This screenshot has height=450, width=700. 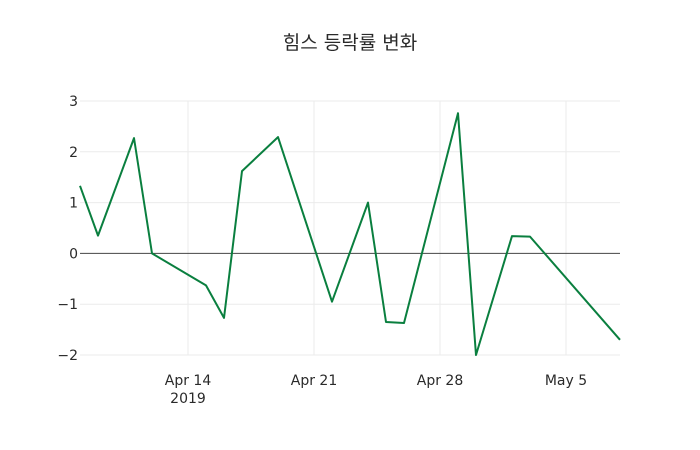 I want to click on chart-title: 힘스 등락률 변화, so click(x=350, y=43).